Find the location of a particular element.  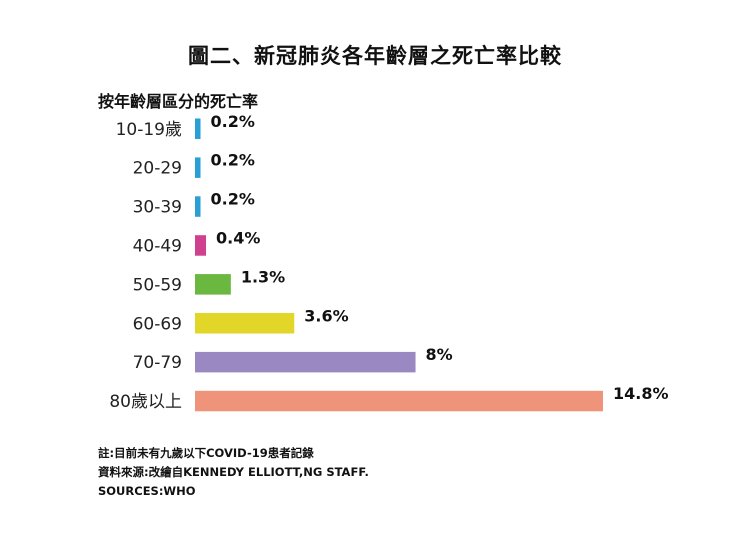

sources-line: SOURCES:WHO is located at coordinates (147, 491).